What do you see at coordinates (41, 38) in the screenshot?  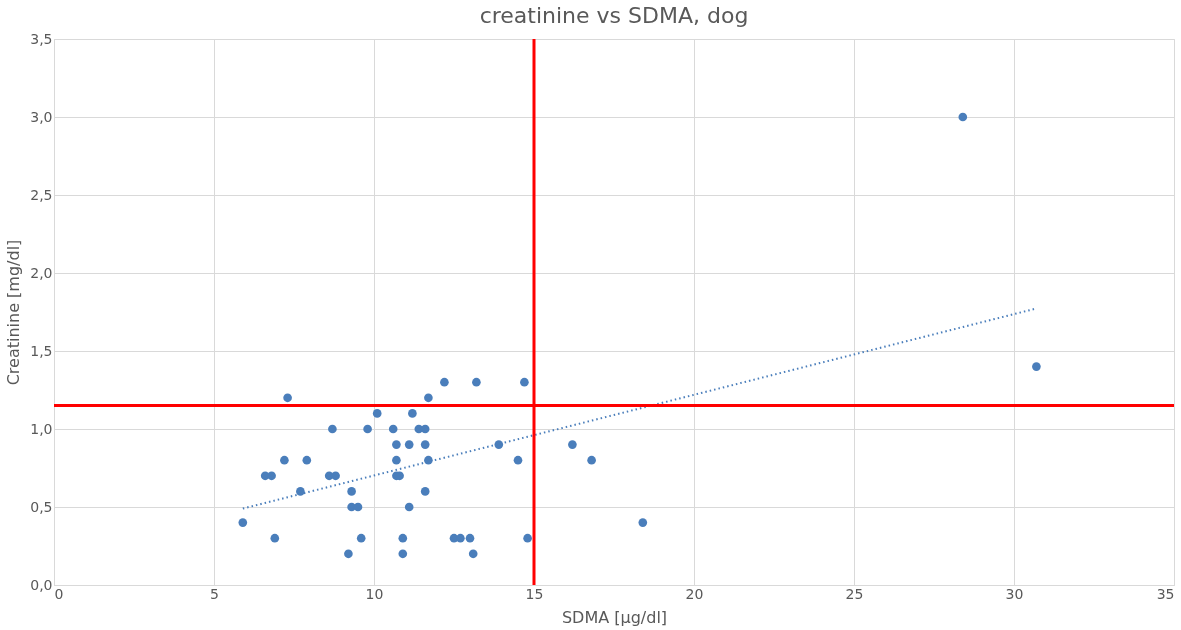 I see `y-tick-label: 3,5` at bounding box center [41, 38].